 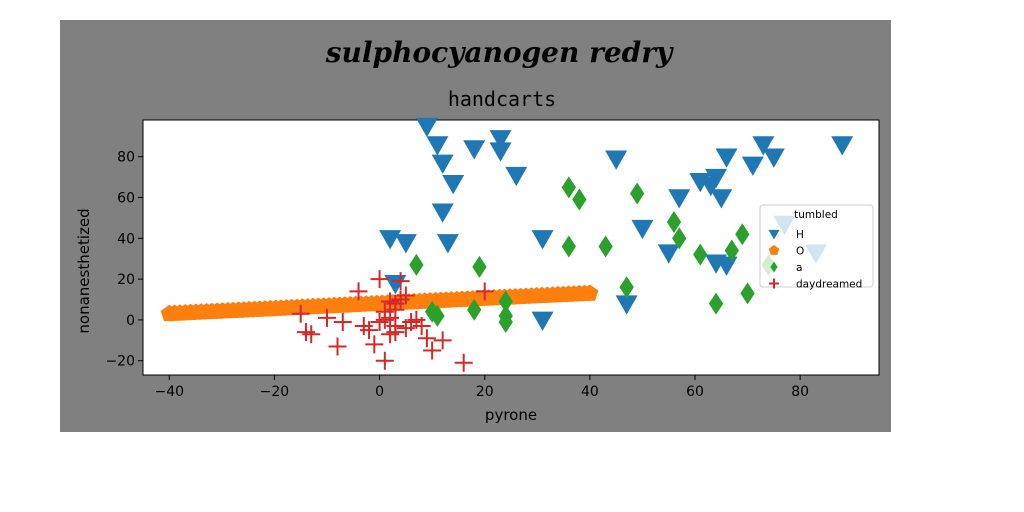 I want to click on legend-label-O: O, so click(x=800, y=252).